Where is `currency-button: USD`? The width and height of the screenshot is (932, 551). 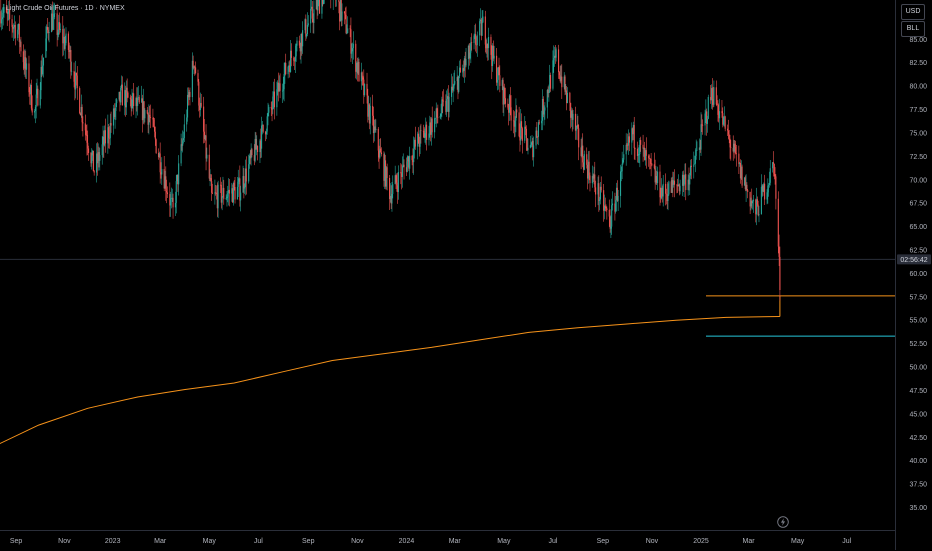 currency-button: USD is located at coordinates (913, 12).